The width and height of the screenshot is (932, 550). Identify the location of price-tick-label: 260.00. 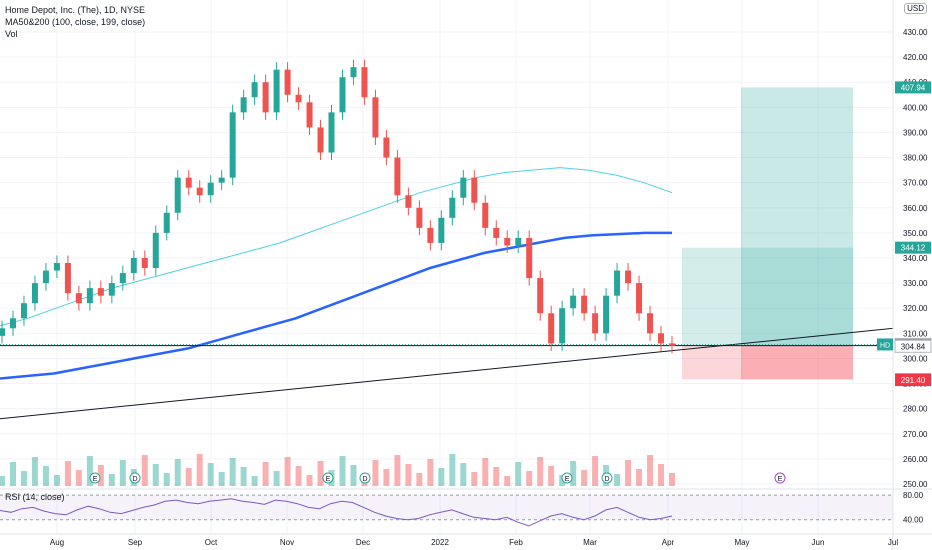
(915, 459).